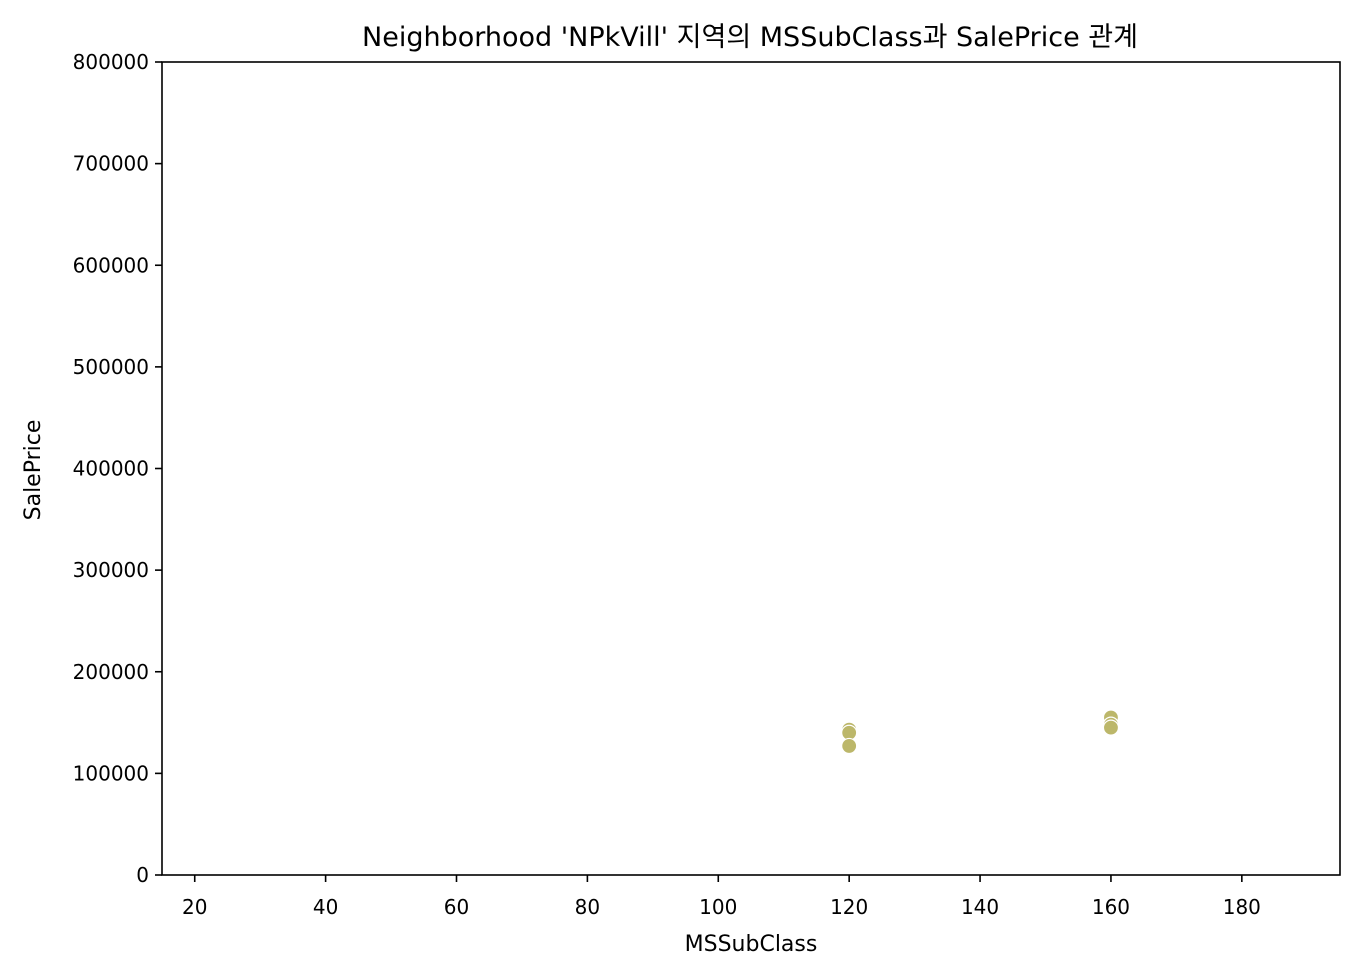 Image resolution: width=1359 pixels, height=976 pixels. Describe the element at coordinates (111, 164) in the screenshot. I see `y-tick-label: 700000` at that location.